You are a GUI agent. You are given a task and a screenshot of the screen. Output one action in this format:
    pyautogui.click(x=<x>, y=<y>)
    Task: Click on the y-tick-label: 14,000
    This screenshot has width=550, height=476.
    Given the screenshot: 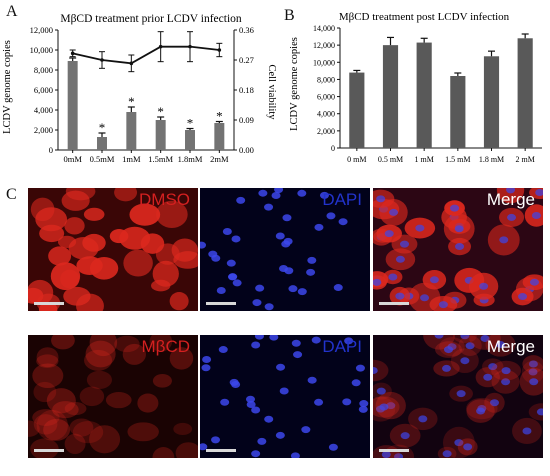 What is the action you would take?
    pyautogui.click(x=324, y=28)
    